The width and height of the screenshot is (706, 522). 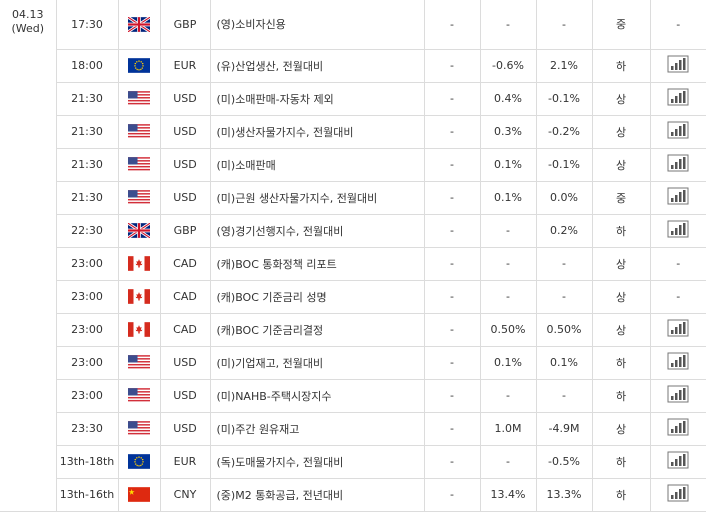 I want to click on event-name: (미)생산자물가지수, 전월대비, so click(x=317, y=132).